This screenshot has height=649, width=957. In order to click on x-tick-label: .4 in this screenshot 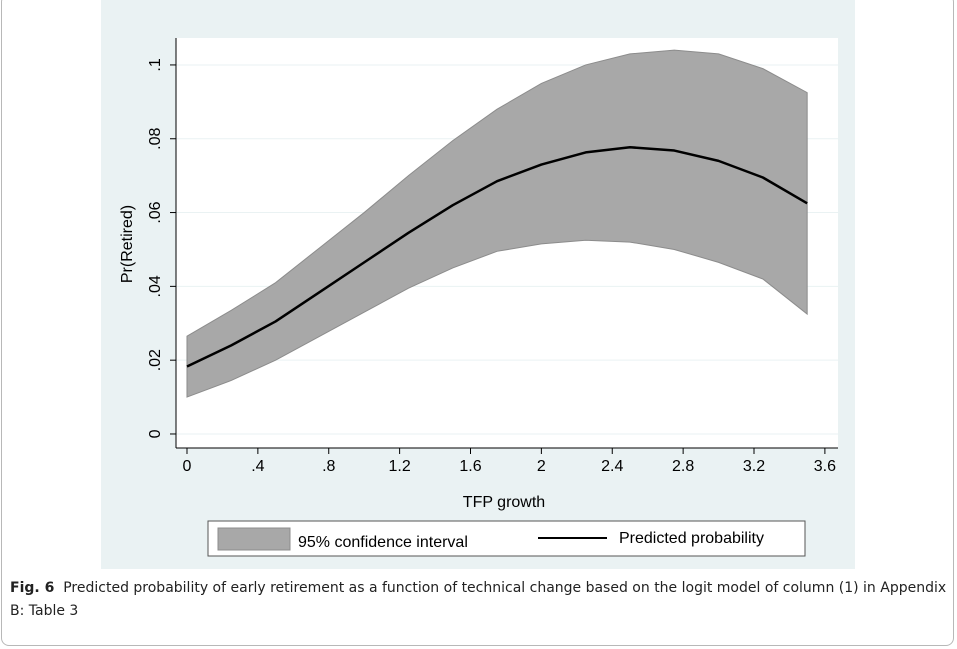, I will do `click(257, 466)`.